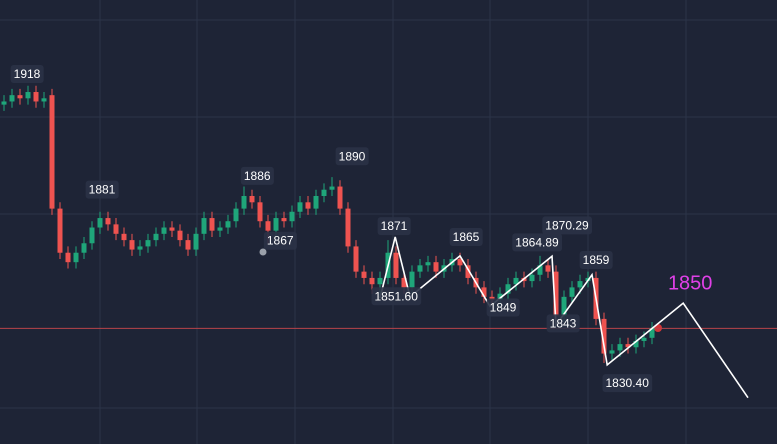 The image size is (777, 444). I want to click on price-label: 1871, so click(394, 226).